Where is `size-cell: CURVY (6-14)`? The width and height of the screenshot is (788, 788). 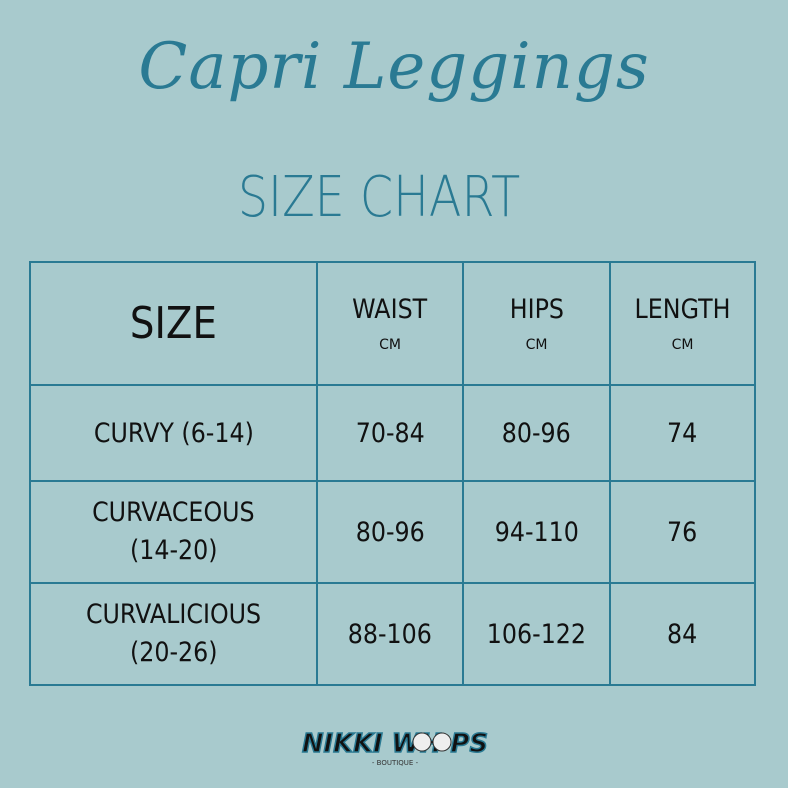 size-cell: CURVY (6-14) is located at coordinates (173, 433).